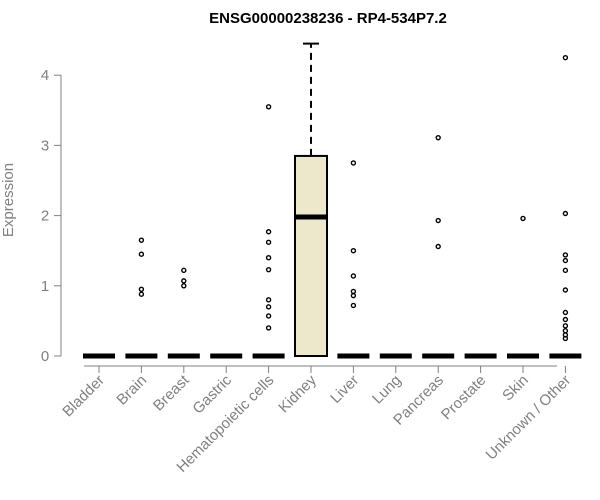 Image resolution: width=600 pixels, height=500 pixels. What do you see at coordinates (51, 216) in the screenshot?
I see `y-ticks: 0 1 2 3 4` at bounding box center [51, 216].